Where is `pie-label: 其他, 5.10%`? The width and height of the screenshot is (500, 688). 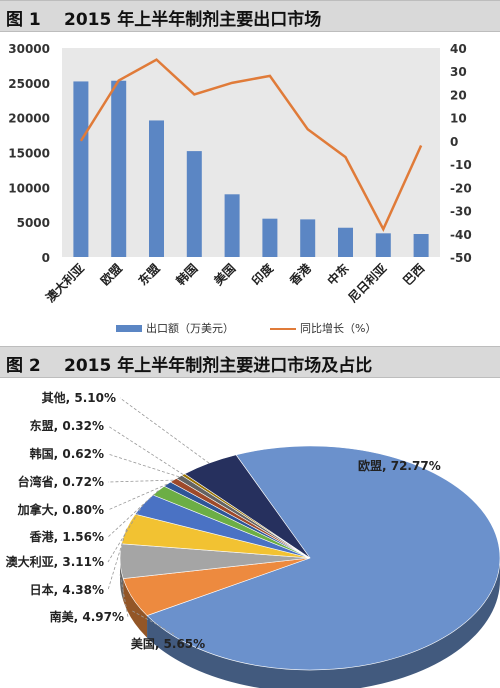
pie-label: 其他, 5.10% is located at coordinates (79, 397).